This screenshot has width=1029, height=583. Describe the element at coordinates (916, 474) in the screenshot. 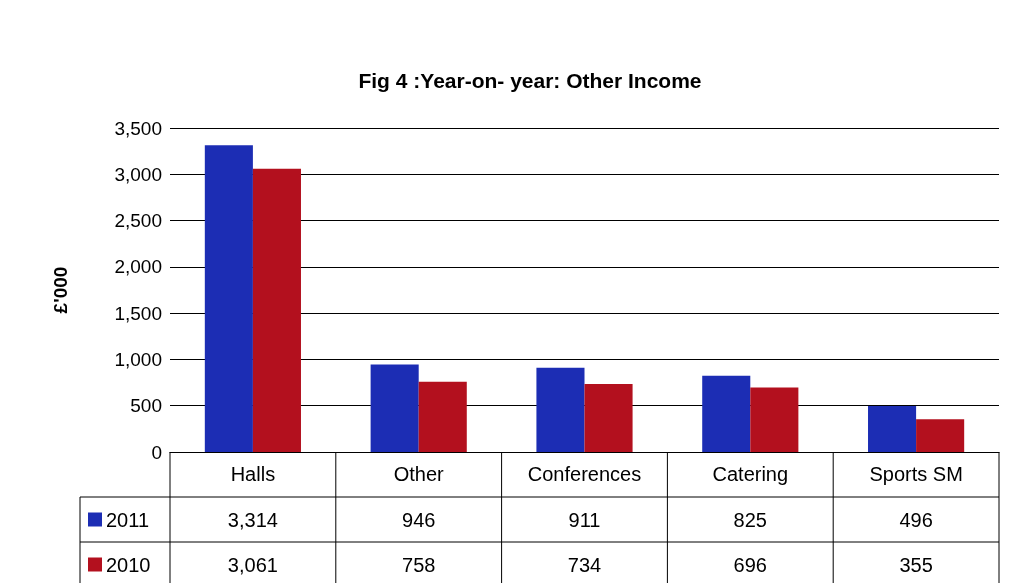

I see `x-tick-label: Sports SM` at that location.